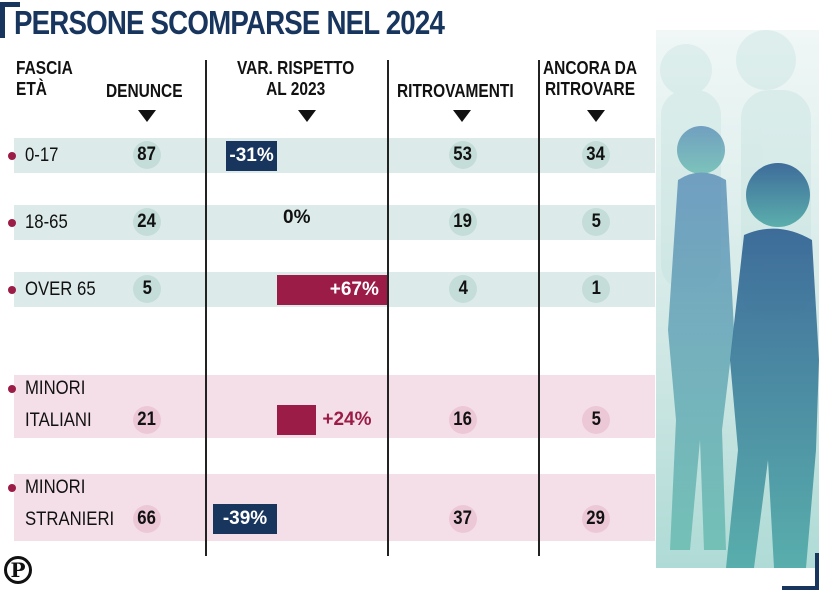 The width and height of the screenshot is (819, 591). Describe the element at coordinates (229, 22) in the screenshot. I see `page-title: PERSONE SCOMPARSE NEL 2024` at that location.